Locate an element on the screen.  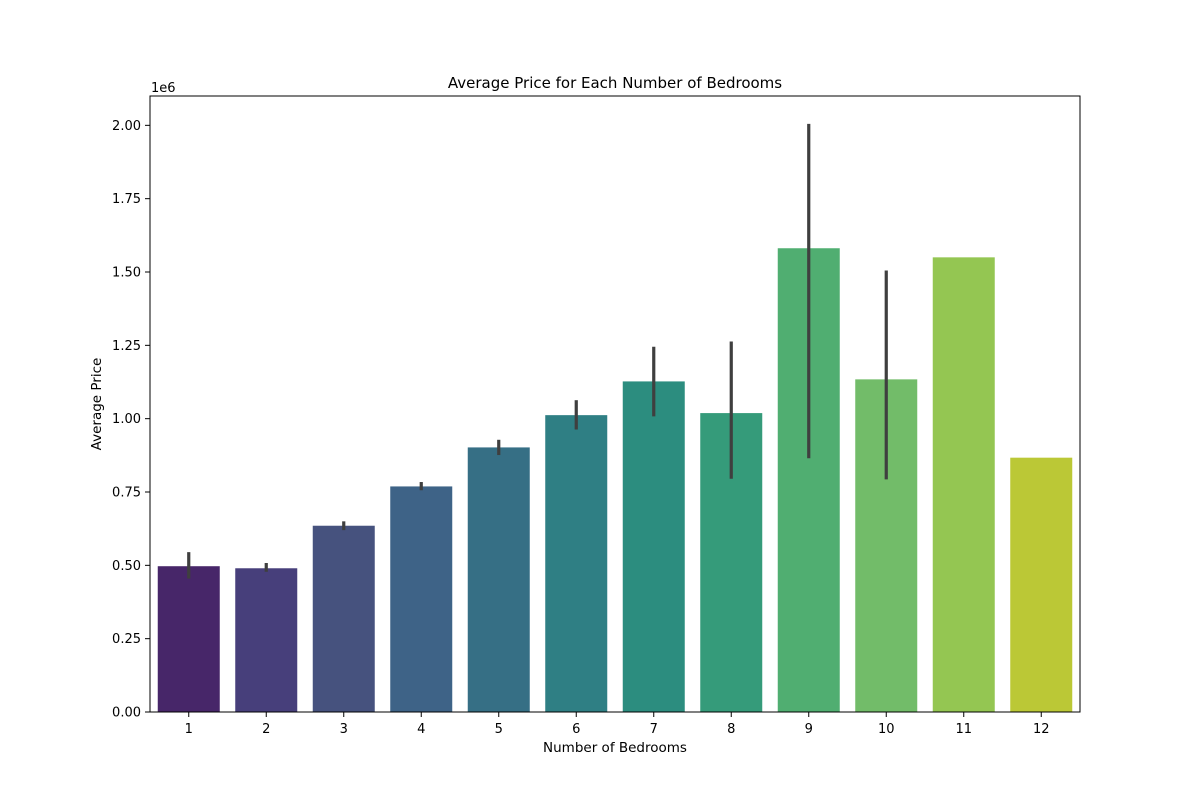
x-tick-label: 4 is located at coordinates (421, 729).